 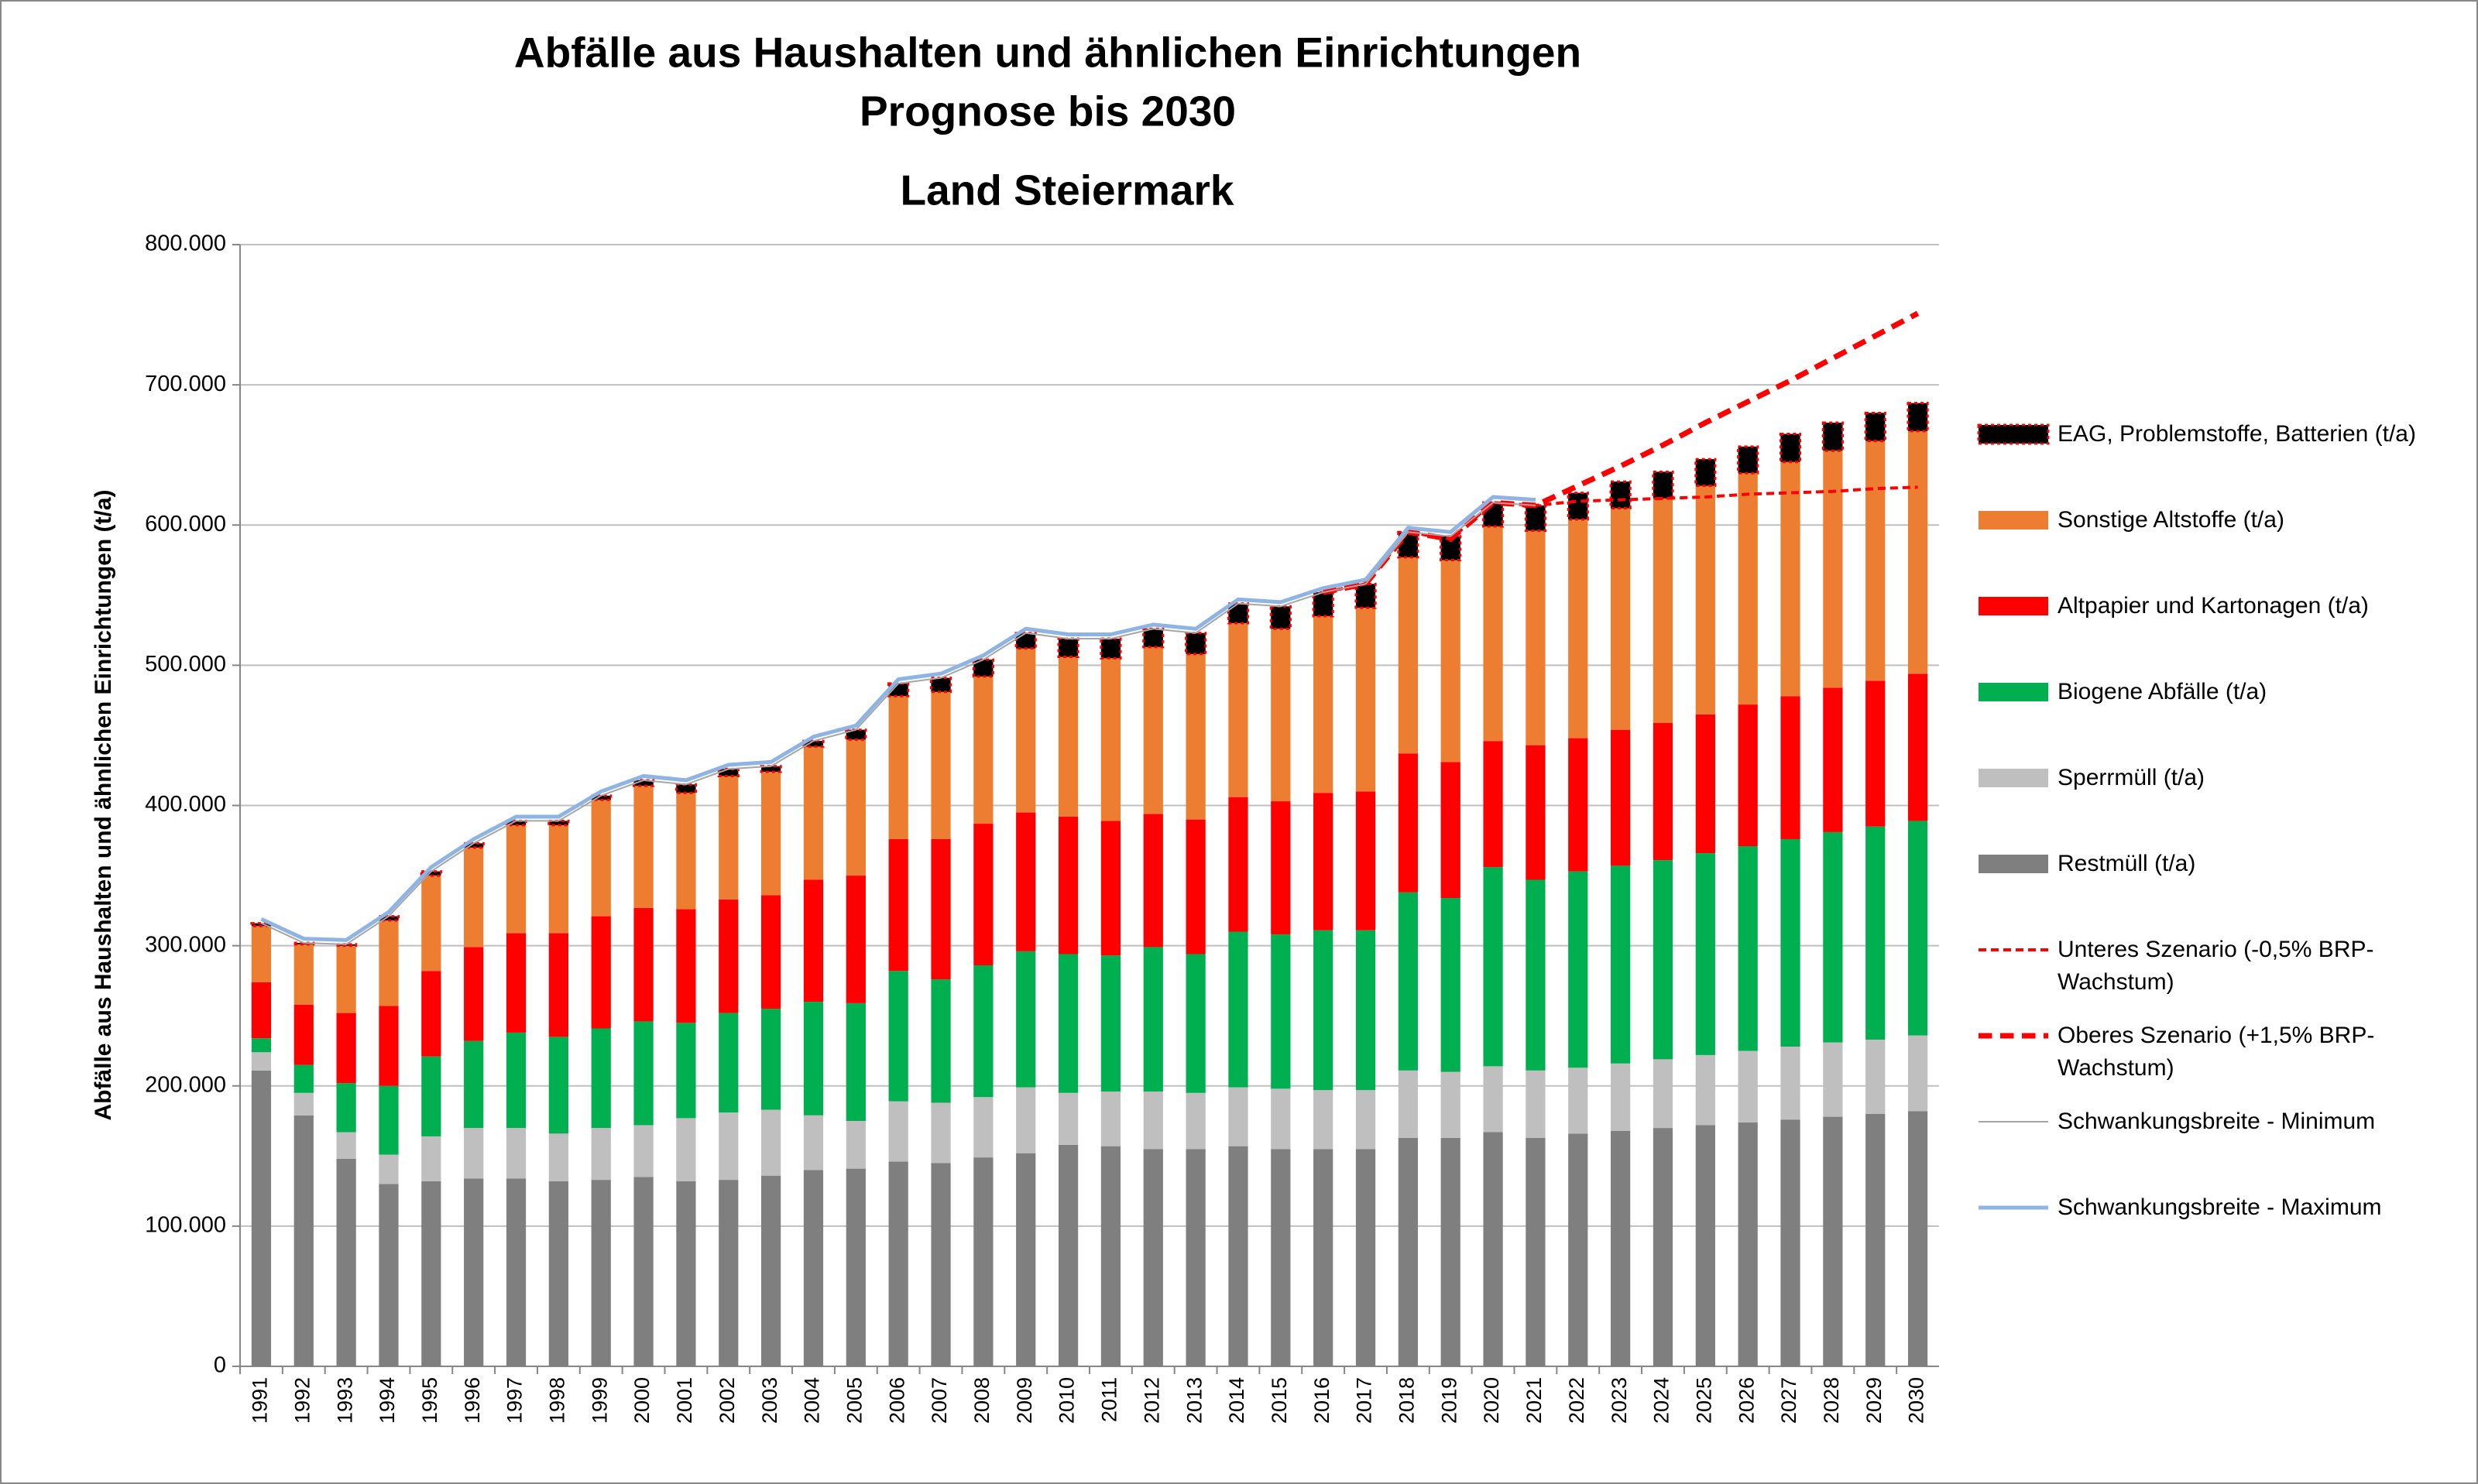 What do you see at coordinates (2237, 434) in the screenshot?
I see `legend-label: EAG, Problemstoffe, Batterien (t/a)` at bounding box center [2237, 434].